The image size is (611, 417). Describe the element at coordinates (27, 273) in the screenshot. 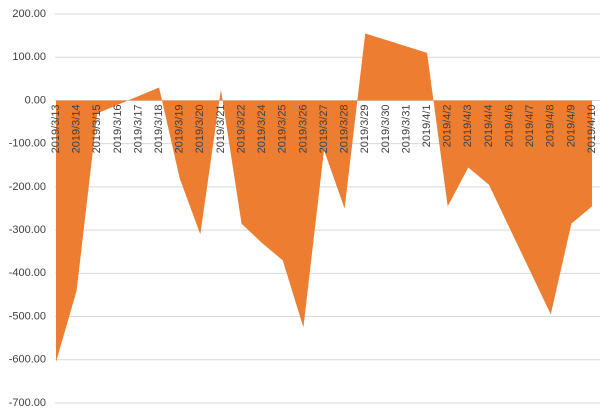

I see `y-tick-label: -400.00` at that location.